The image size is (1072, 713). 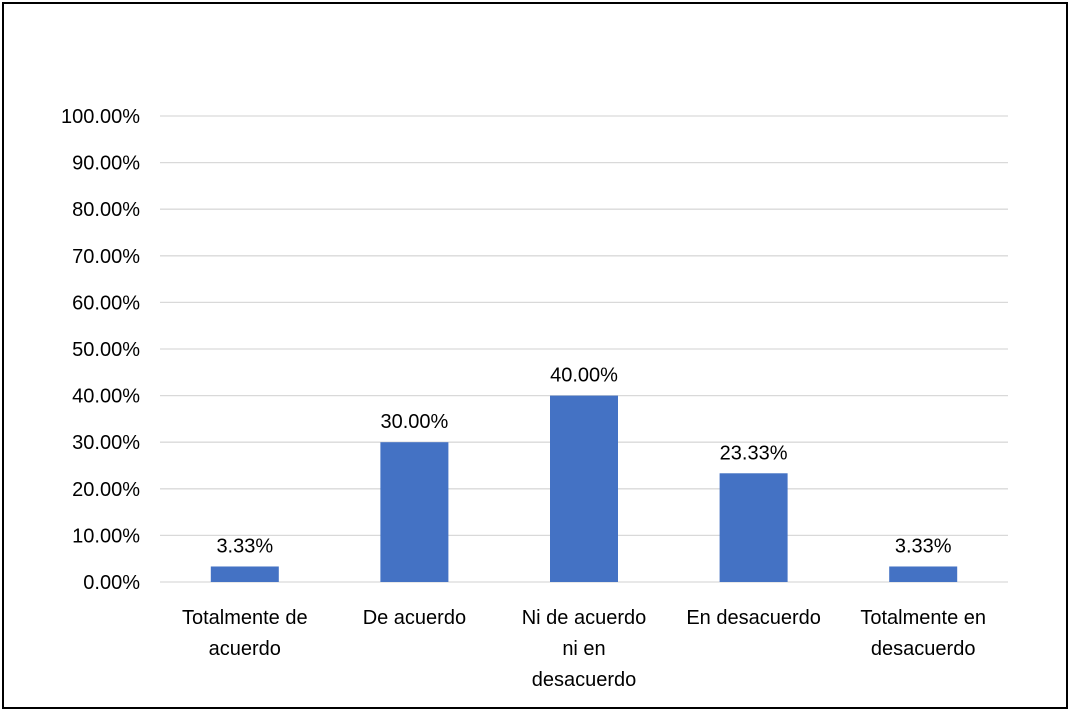 I want to click on y-tick-label: 10.00%, so click(x=106, y=536).